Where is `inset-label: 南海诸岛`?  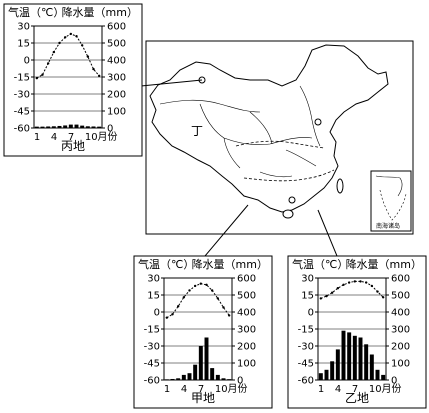
inset-label: 南海诸岛 is located at coordinates (388, 226).